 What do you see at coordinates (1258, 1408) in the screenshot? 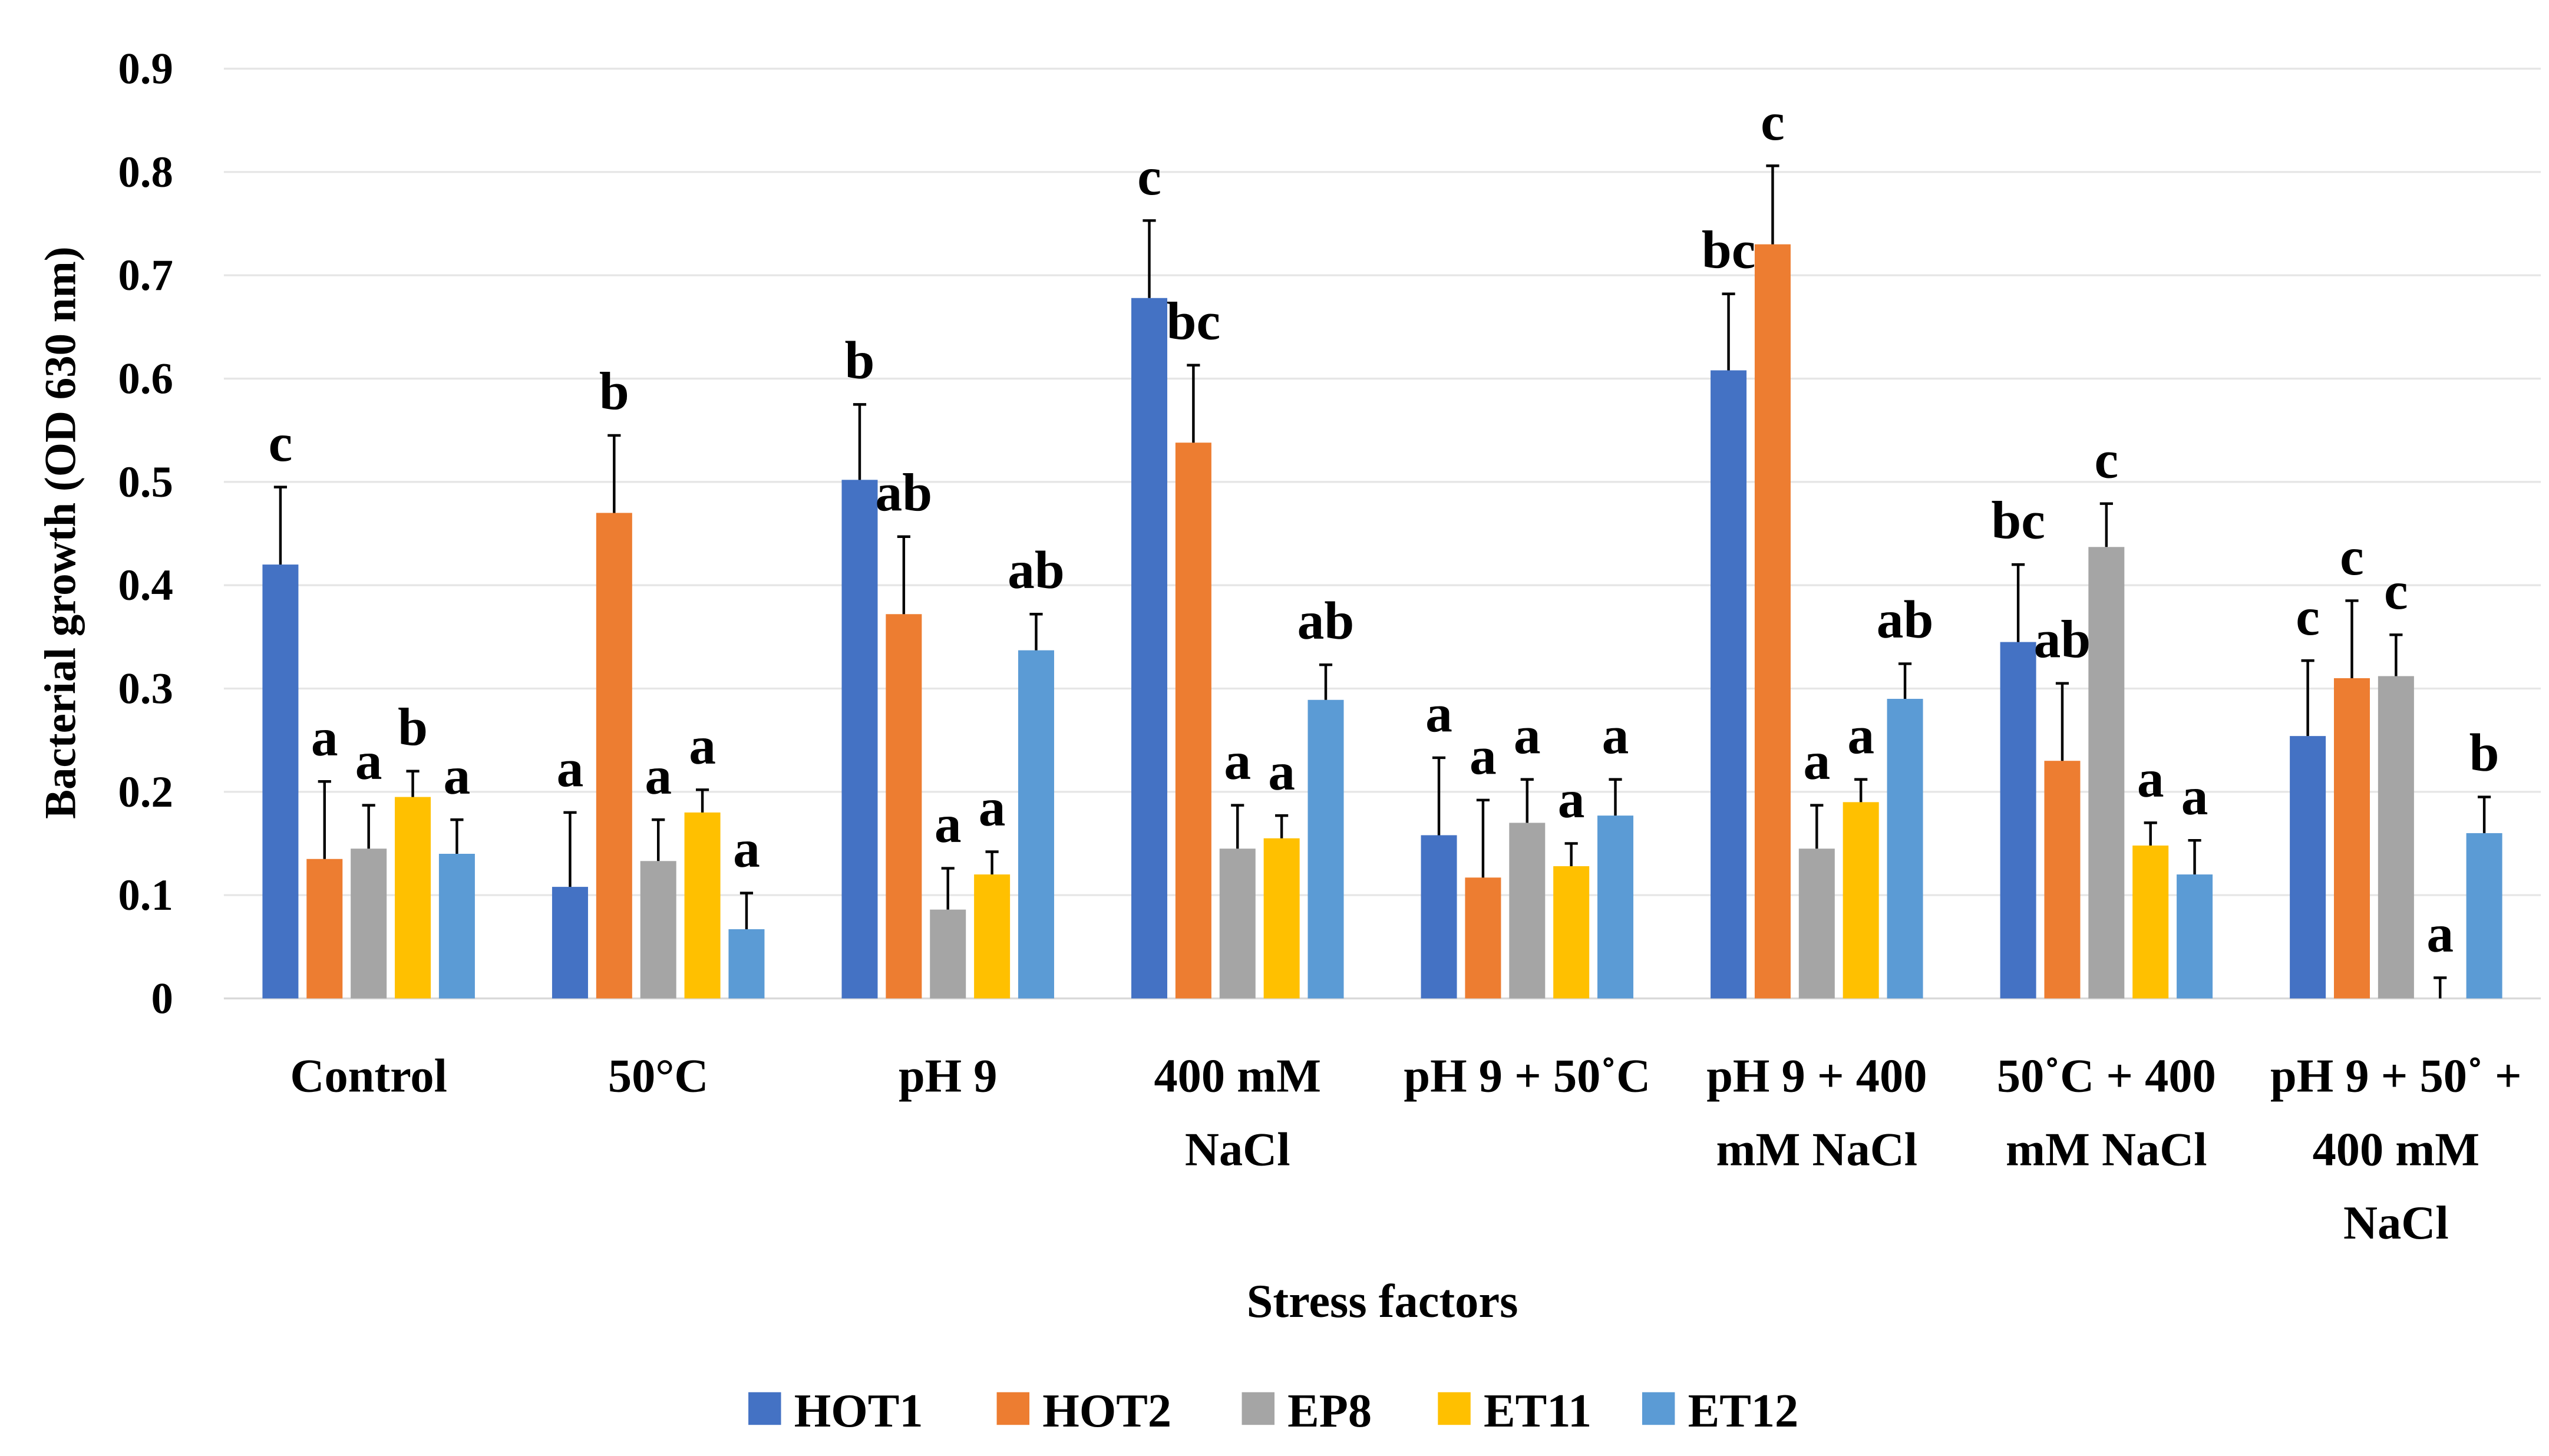
I see `legend-swatch-ep8` at bounding box center [1258, 1408].